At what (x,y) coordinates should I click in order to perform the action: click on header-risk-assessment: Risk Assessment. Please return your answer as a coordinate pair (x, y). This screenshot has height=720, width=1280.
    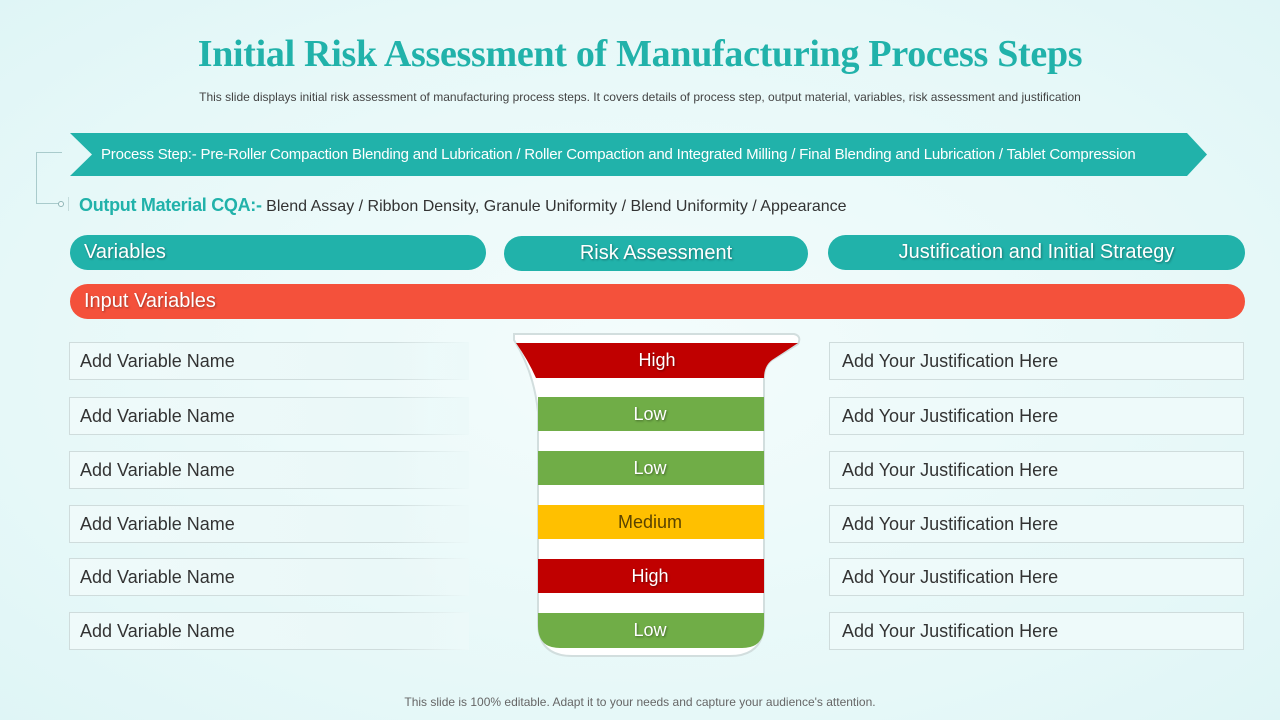
    Looking at the image, I should click on (656, 253).